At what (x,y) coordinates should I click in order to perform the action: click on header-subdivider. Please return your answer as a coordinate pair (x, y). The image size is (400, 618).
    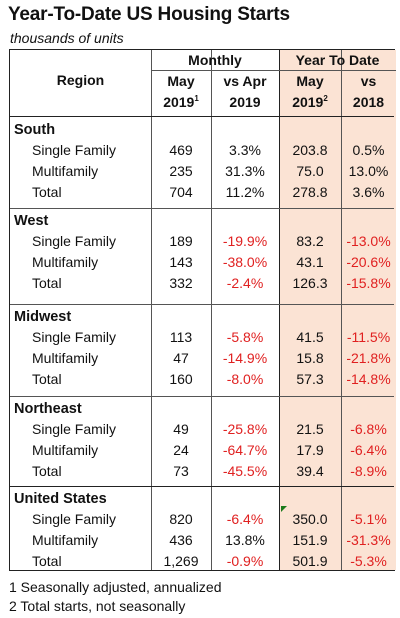
    Looking at the image, I should click on (273, 70).